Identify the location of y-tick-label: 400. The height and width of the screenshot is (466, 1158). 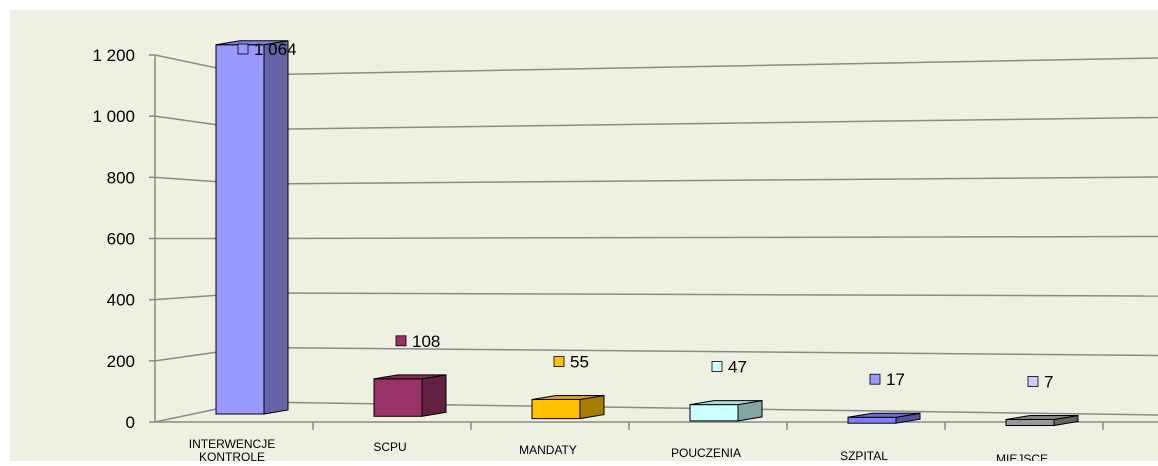
(121, 300).